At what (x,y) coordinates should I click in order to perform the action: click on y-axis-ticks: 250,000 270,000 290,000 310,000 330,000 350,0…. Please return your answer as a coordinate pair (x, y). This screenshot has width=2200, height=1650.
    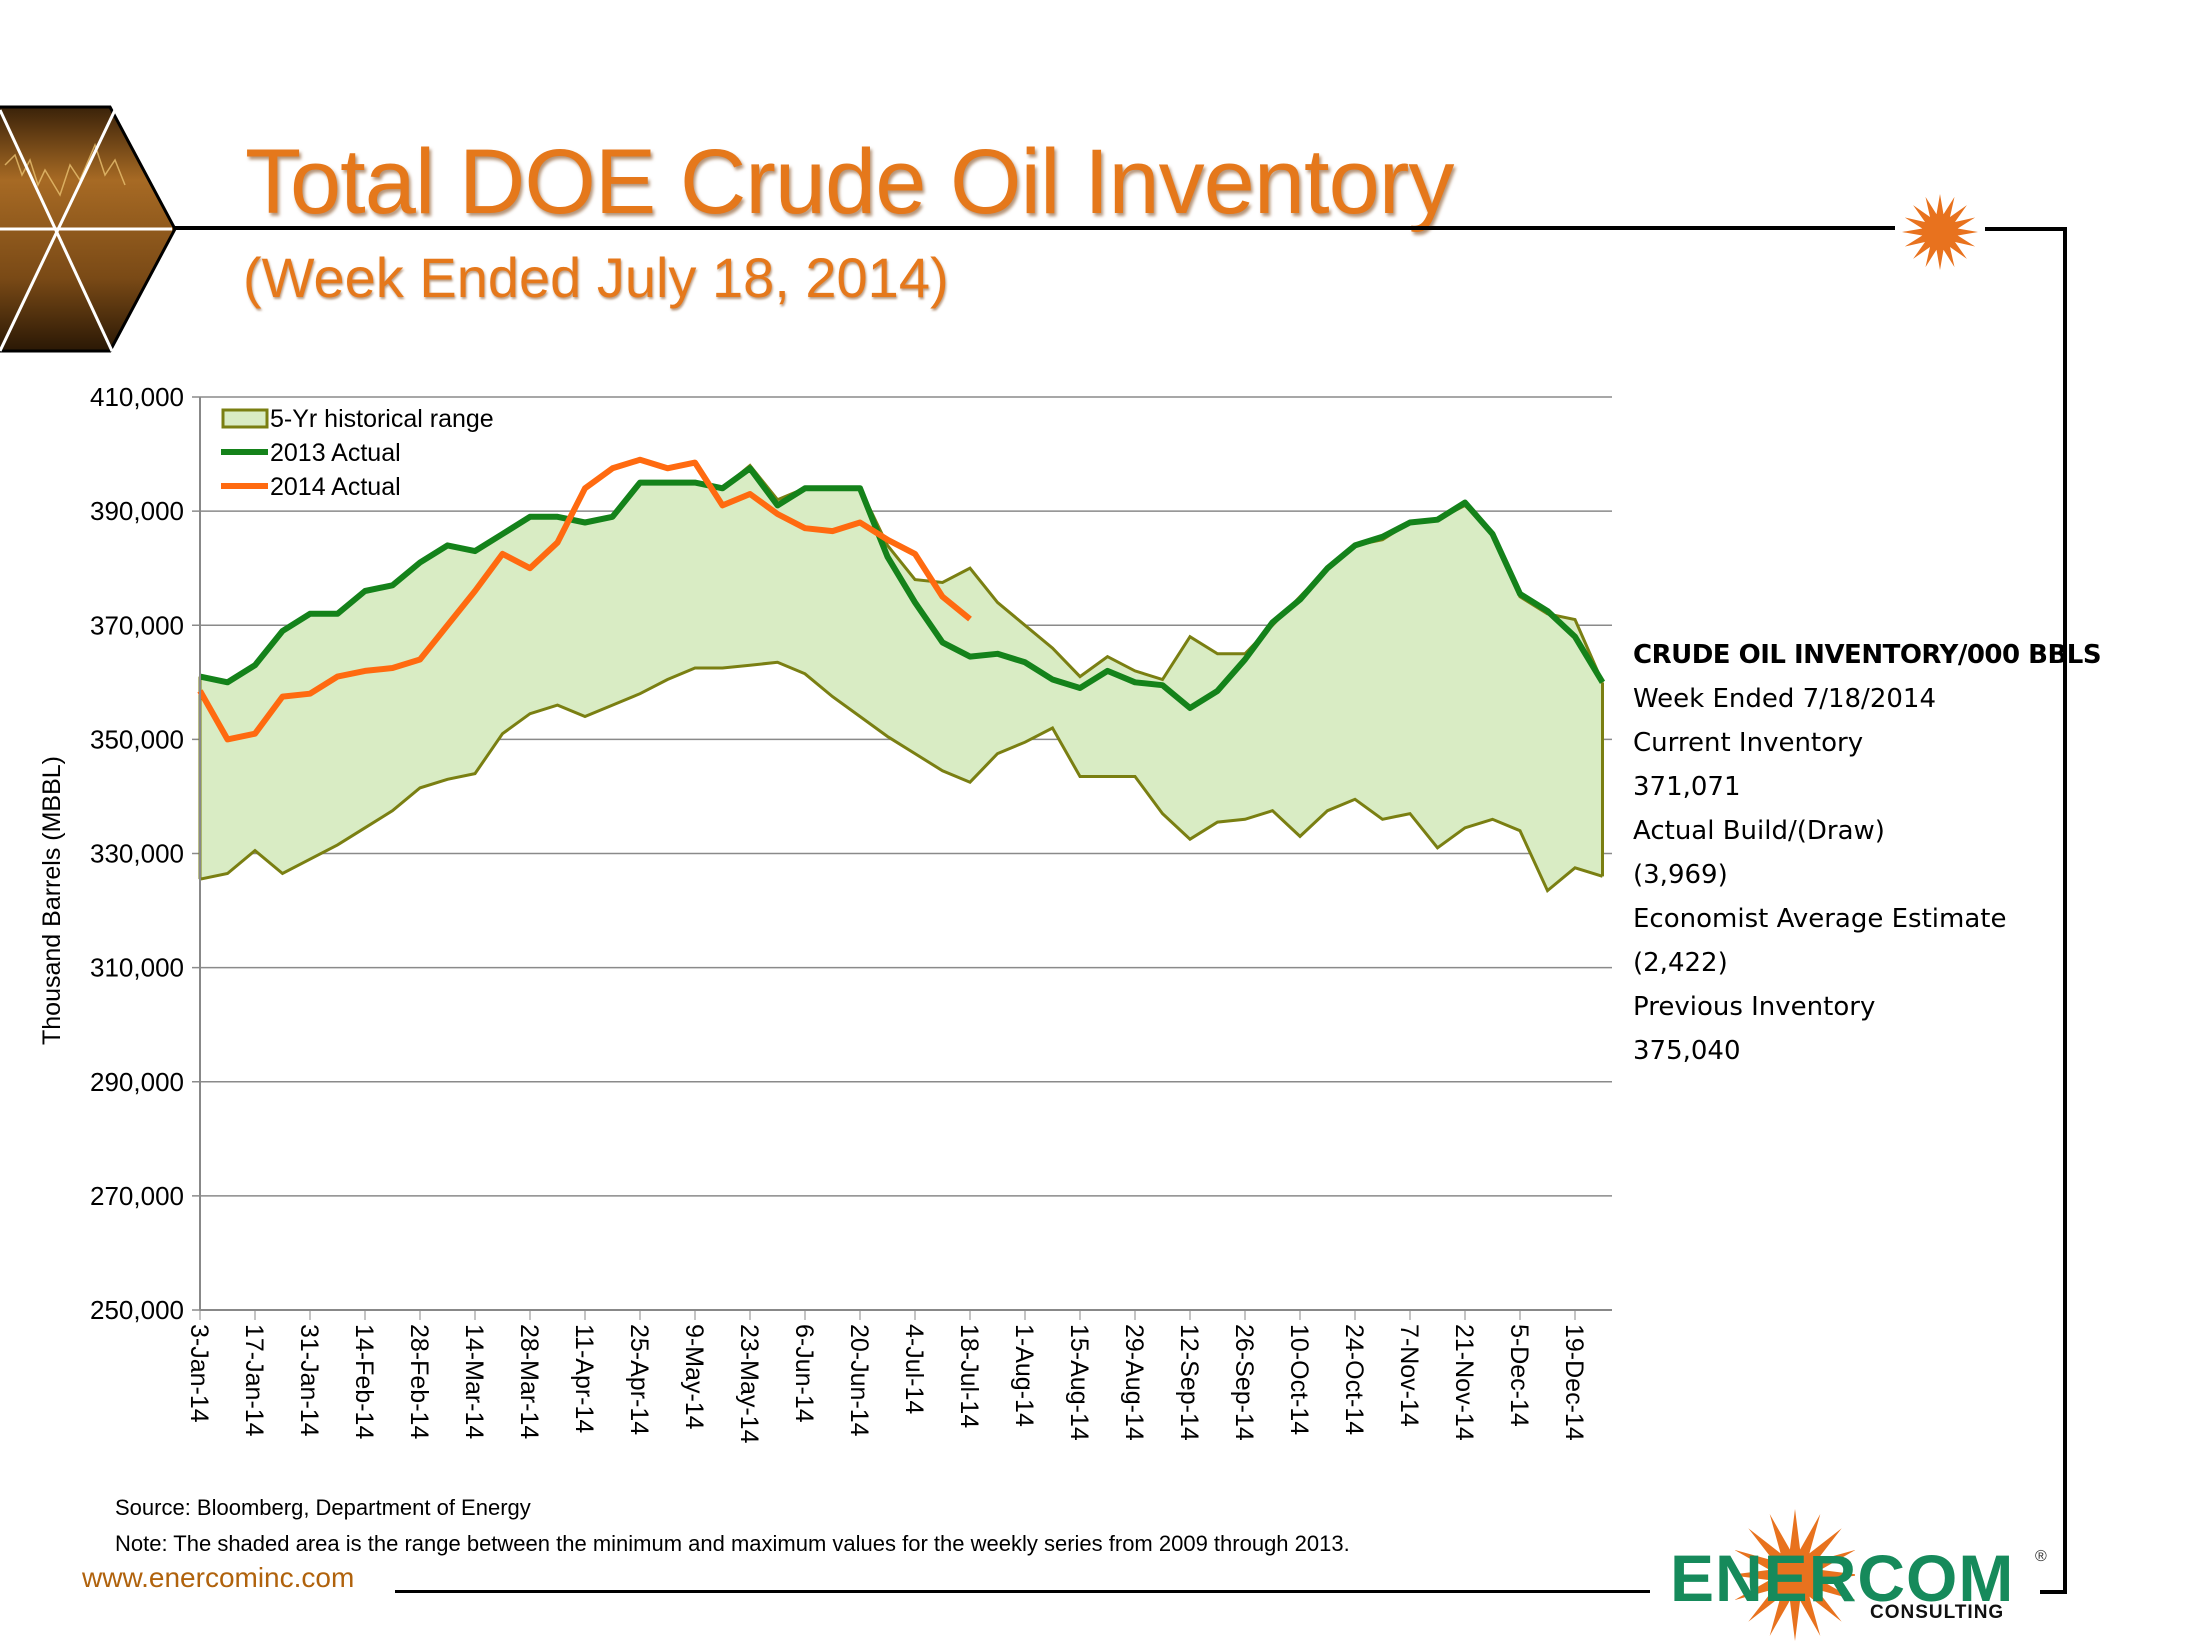
    Looking at the image, I should click on (137, 853).